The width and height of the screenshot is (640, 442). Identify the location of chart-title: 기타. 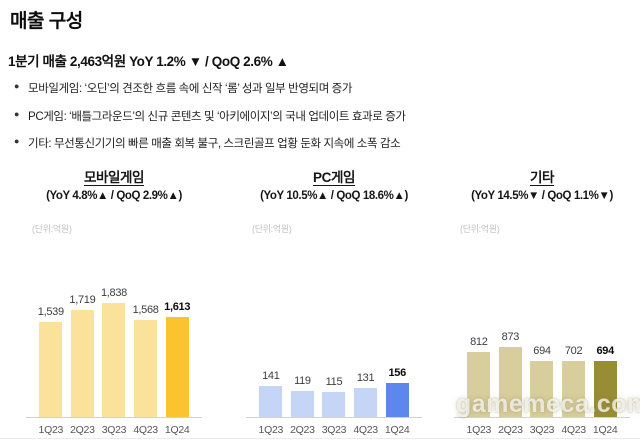
(542, 177).